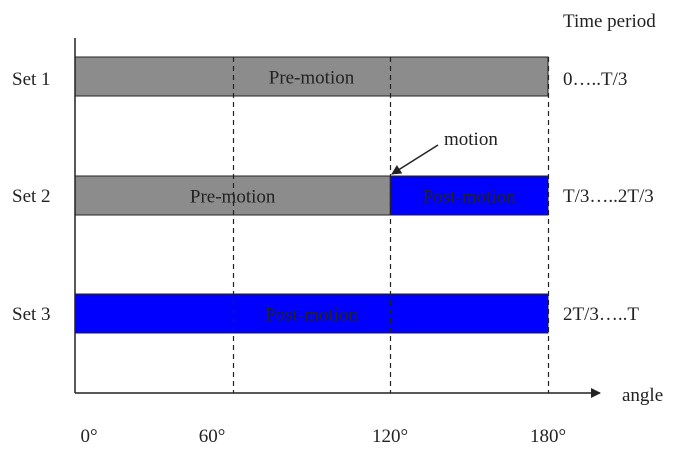 The image size is (696, 449). Describe the element at coordinates (642, 395) in the screenshot. I see `axis-label-angle: angle` at that location.